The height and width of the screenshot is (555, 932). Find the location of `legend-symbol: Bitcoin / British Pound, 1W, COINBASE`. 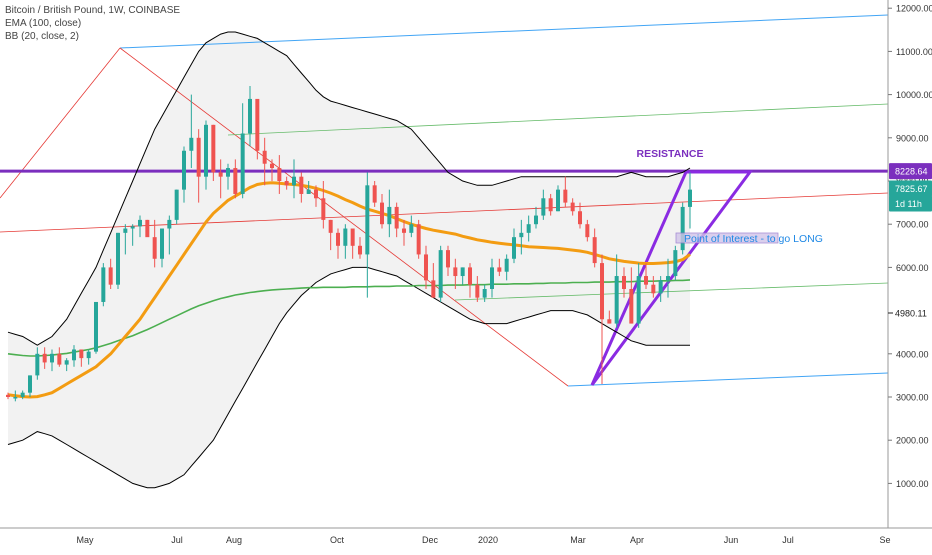

legend-symbol: Bitcoin / British Pound, 1W, COINBASE is located at coordinates (93, 10).